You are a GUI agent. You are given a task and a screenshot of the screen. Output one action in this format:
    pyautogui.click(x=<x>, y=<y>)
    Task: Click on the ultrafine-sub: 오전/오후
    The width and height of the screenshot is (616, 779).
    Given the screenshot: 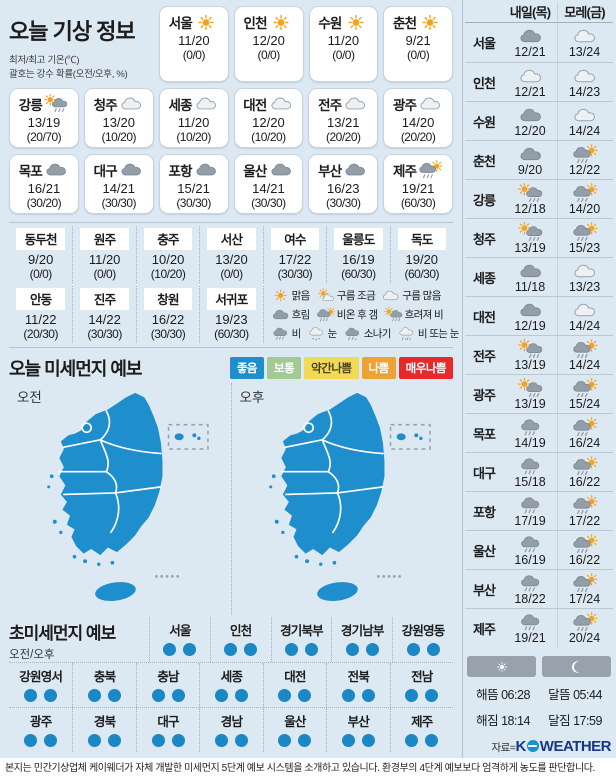 What is the action you would take?
    pyautogui.click(x=32, y=654)
    